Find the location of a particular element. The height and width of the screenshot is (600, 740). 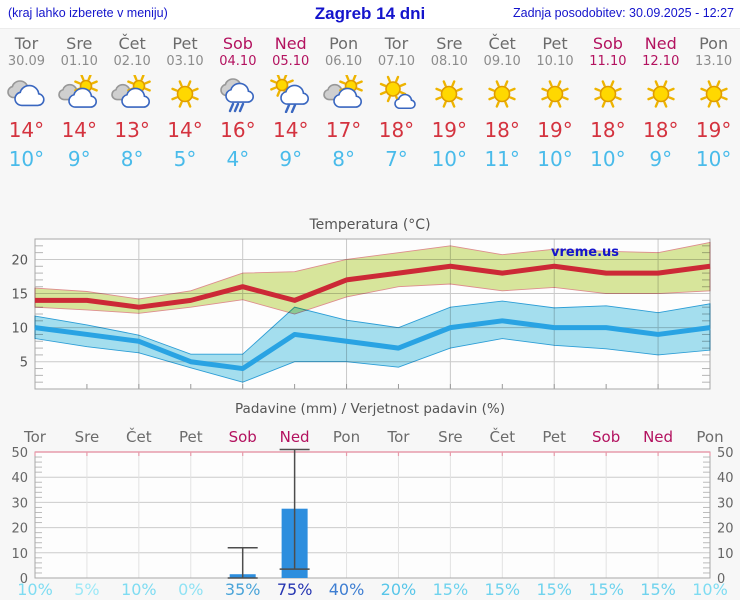

forecast-day-8: Sre 08.10 19° 10° is located at coordinates (449, 119).